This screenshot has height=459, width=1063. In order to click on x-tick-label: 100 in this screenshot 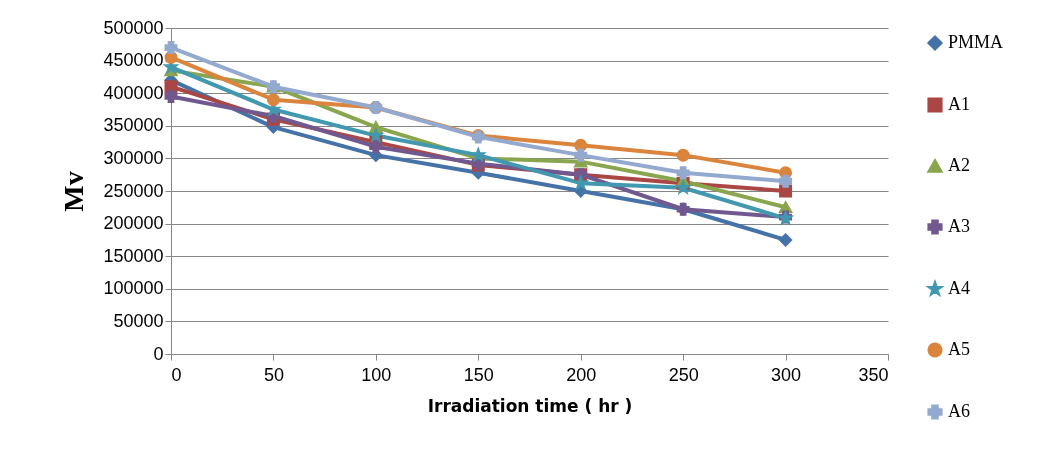, I will do `click(376, 374)`.